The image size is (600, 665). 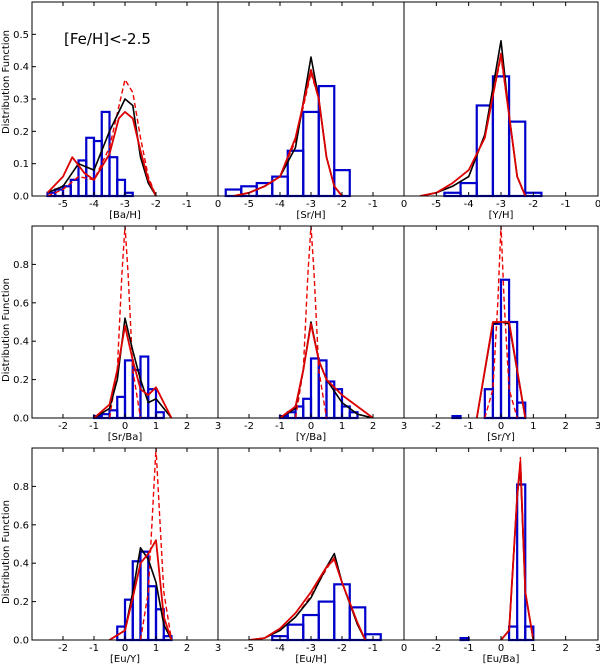 I want to click on y-tick-label: 0.1, so click(x=21, y=164).